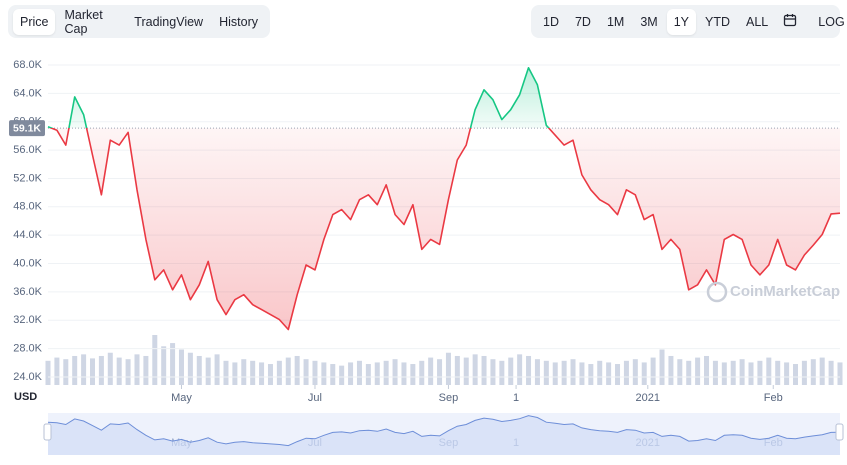 The height and width of the screenshot is (465, 847). Describe the element at coordinates (790, 21) in the screenshot. I see `calendar-button` at that location.